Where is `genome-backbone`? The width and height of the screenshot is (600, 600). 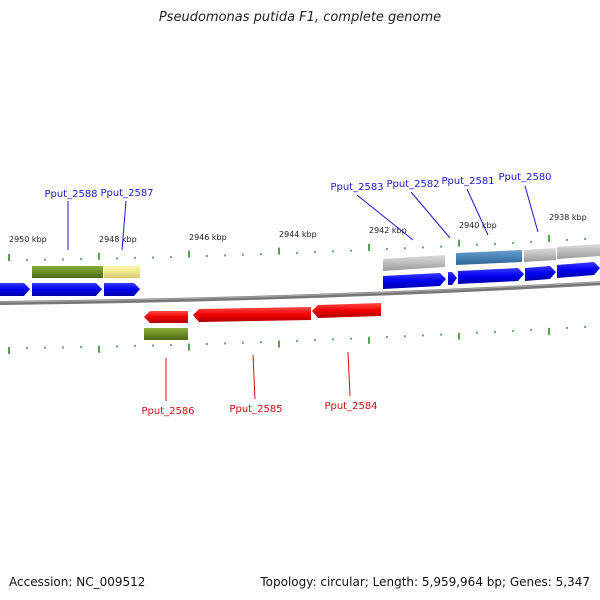
genome-backbone is located at coordinates (300, 293).